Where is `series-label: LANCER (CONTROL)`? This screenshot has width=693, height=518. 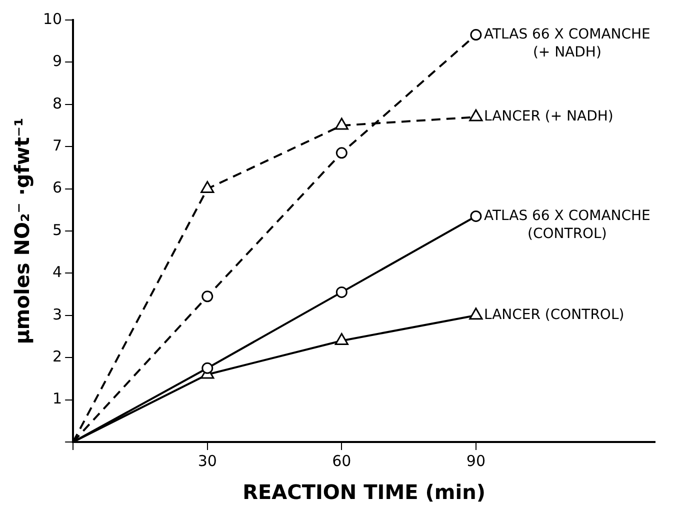 series-label: LANCER (CONTROL) is located at coordinates (554, 315).